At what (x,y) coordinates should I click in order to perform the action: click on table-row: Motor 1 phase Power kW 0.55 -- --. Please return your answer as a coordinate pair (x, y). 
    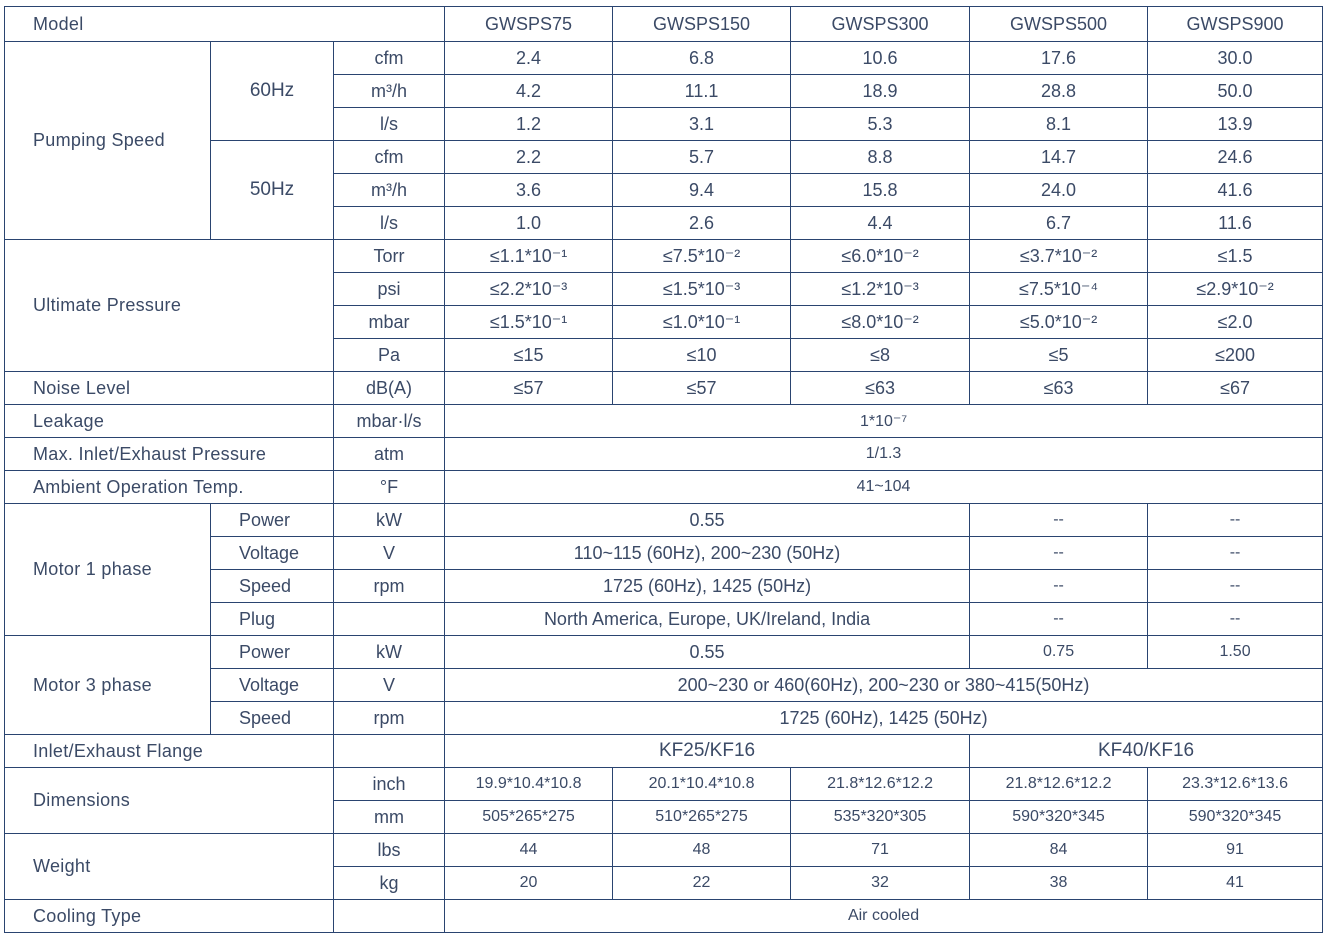
    Looking at the image, I should click on (664, 569).